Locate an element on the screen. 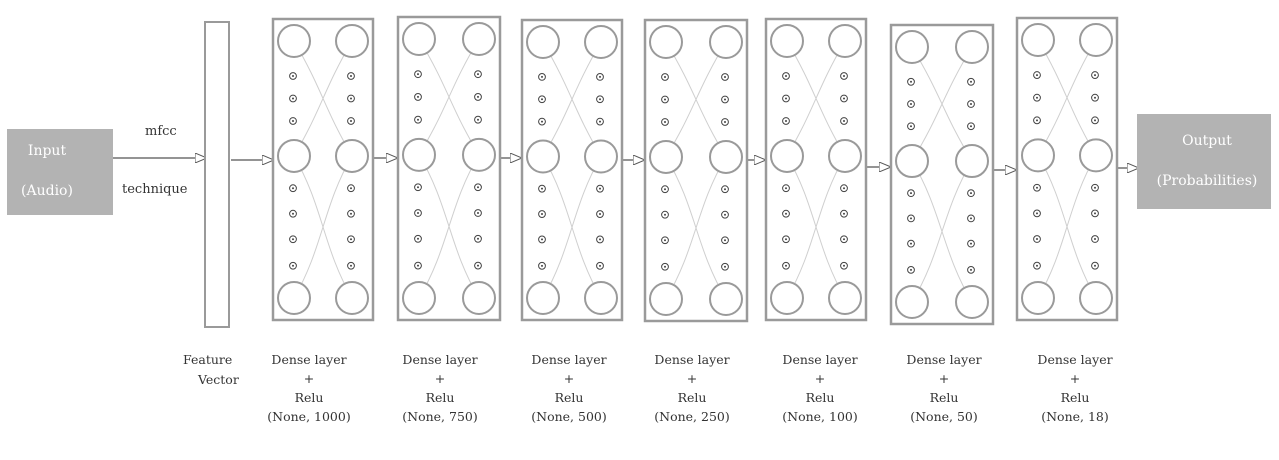  layer-3-name: Dense layer is located at coordinates (569, 359).